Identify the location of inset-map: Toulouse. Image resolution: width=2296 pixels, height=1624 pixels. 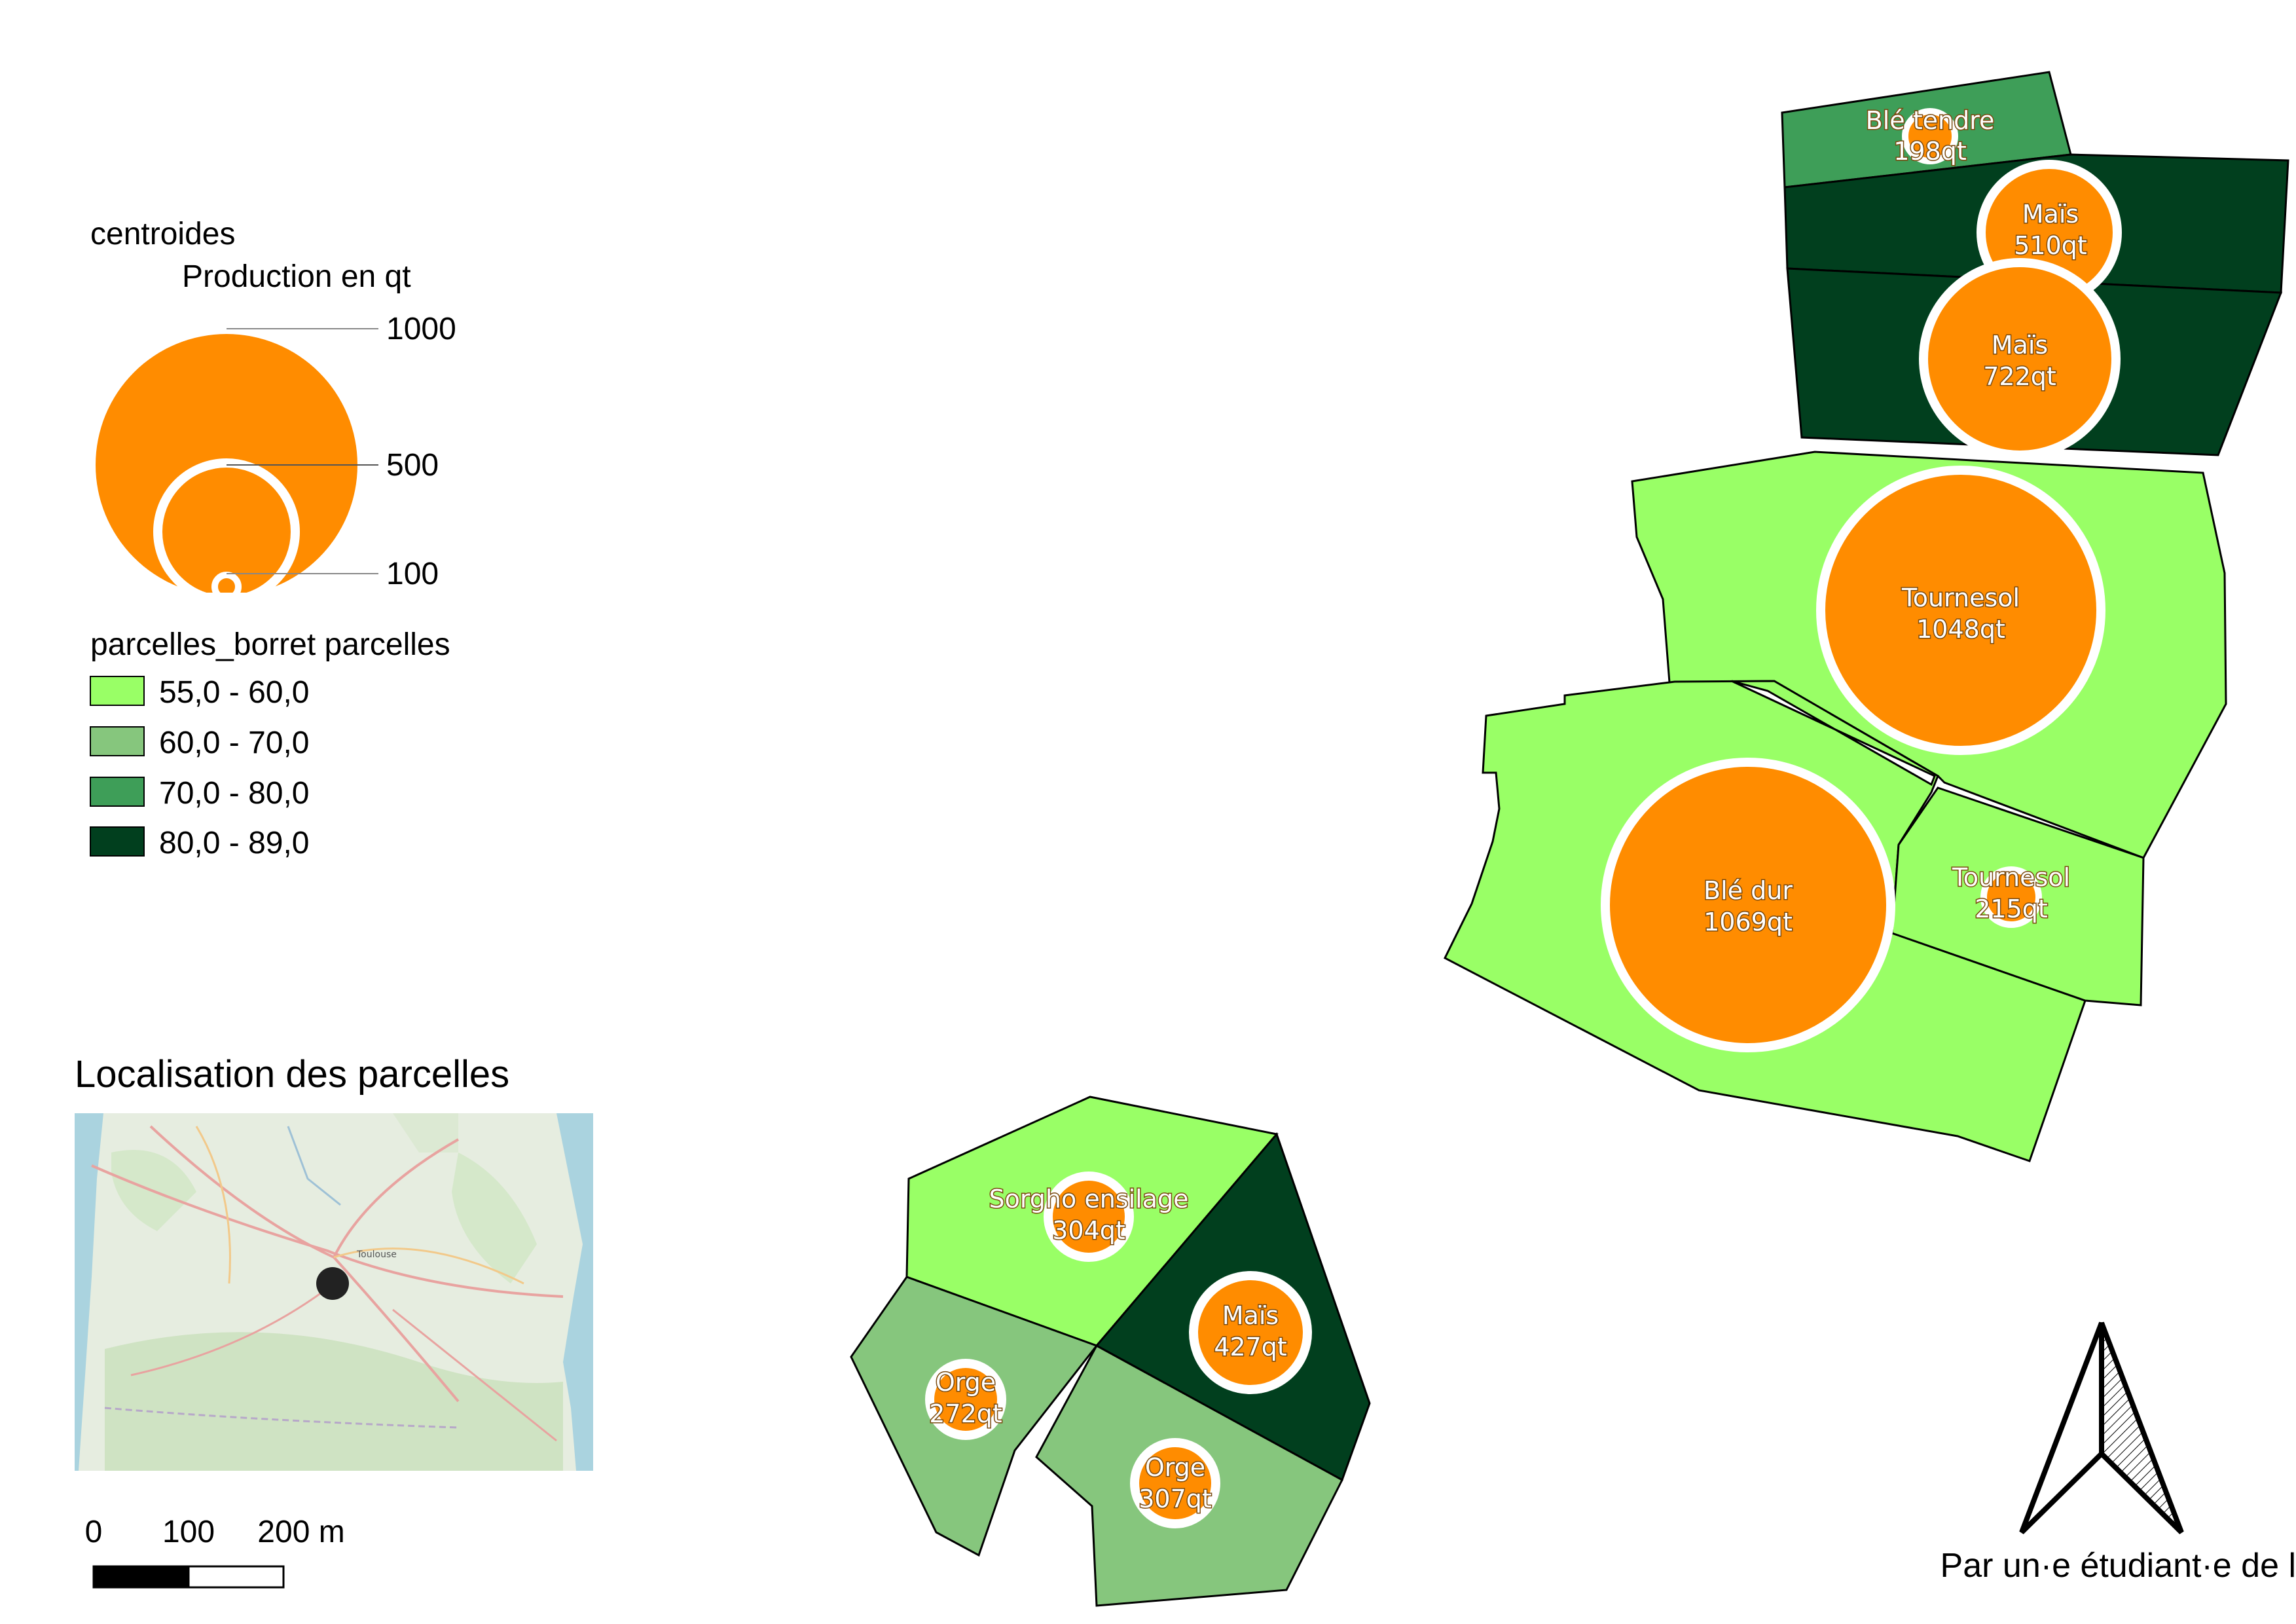
(334, 1292).